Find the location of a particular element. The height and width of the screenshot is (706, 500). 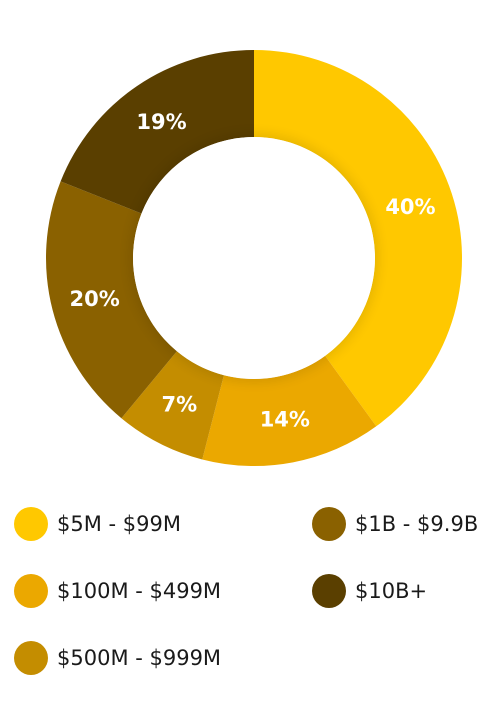

legend-label: $5M - $99M is located at coordinates (119, 524).